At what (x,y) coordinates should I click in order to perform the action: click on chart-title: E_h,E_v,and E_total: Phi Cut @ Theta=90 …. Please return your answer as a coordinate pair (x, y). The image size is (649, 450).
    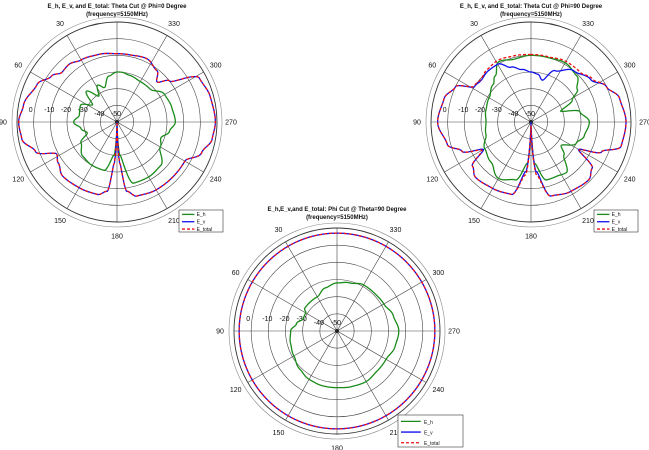
    Looking at the image, I should click on (338, 210).